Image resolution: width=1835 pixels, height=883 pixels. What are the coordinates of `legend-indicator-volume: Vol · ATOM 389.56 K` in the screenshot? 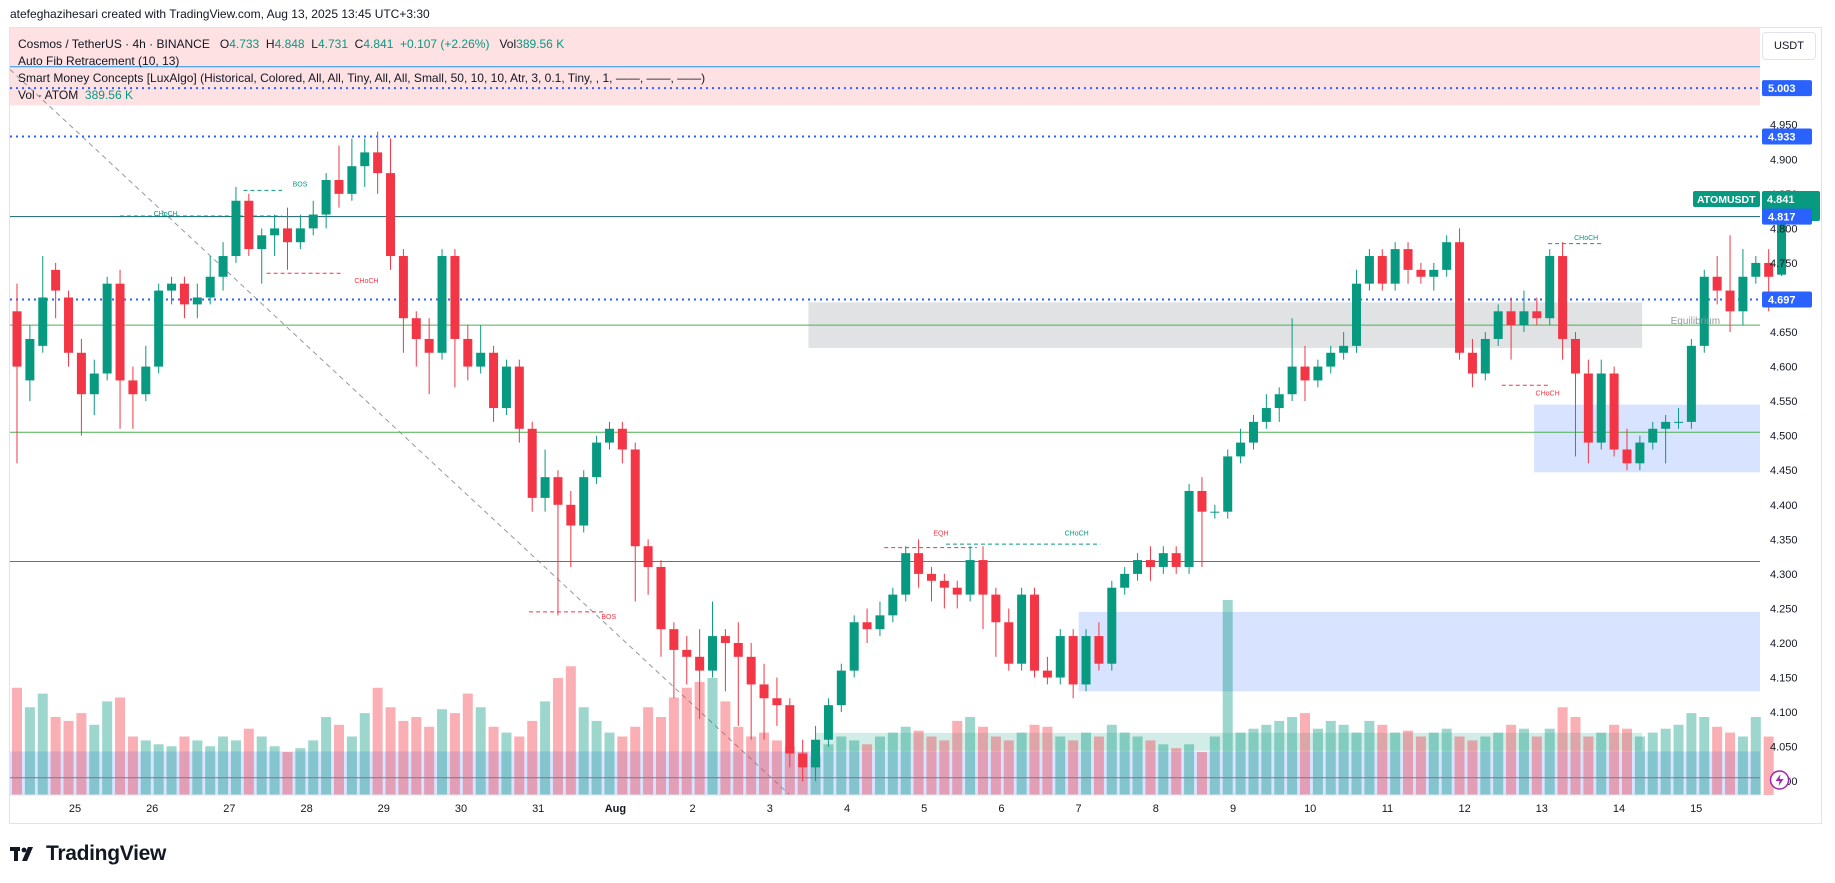 It's located at (361, 95).